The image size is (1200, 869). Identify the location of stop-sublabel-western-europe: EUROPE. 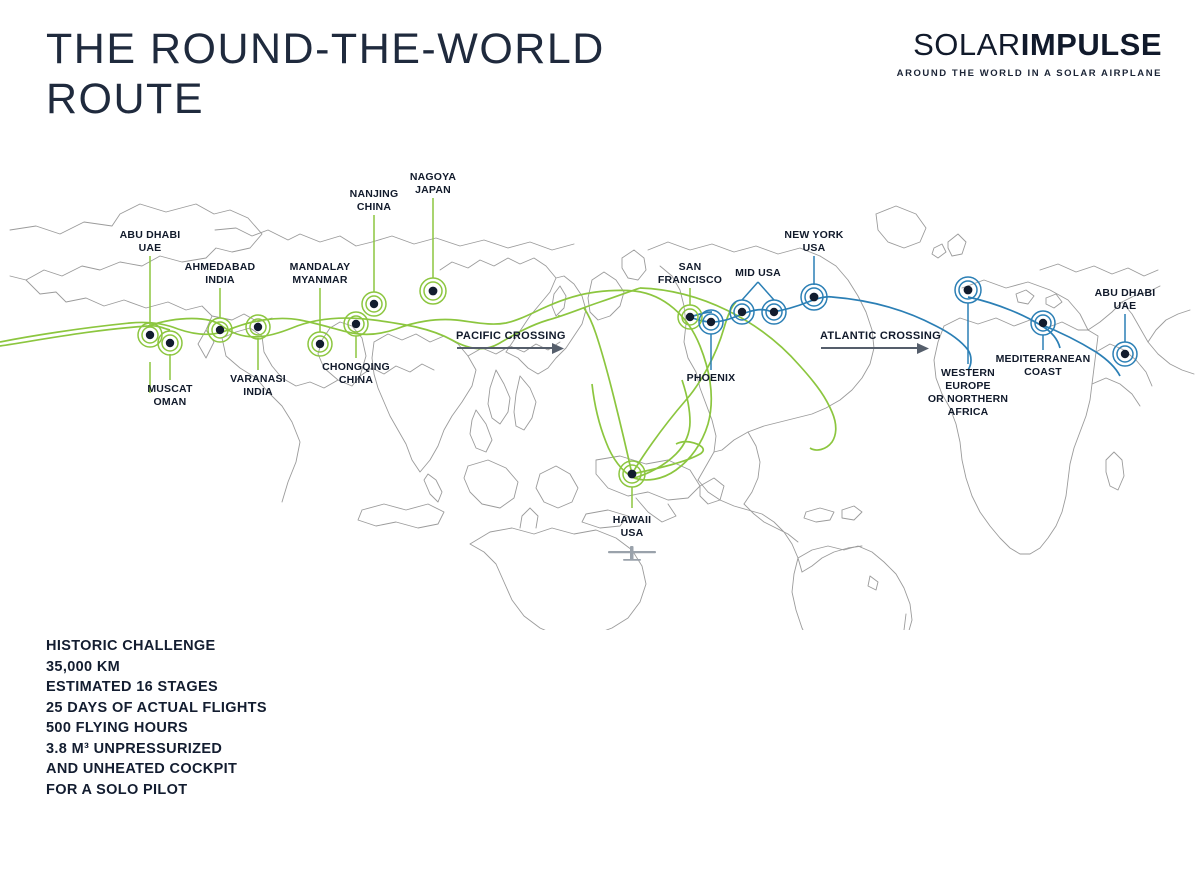
(968, 386).